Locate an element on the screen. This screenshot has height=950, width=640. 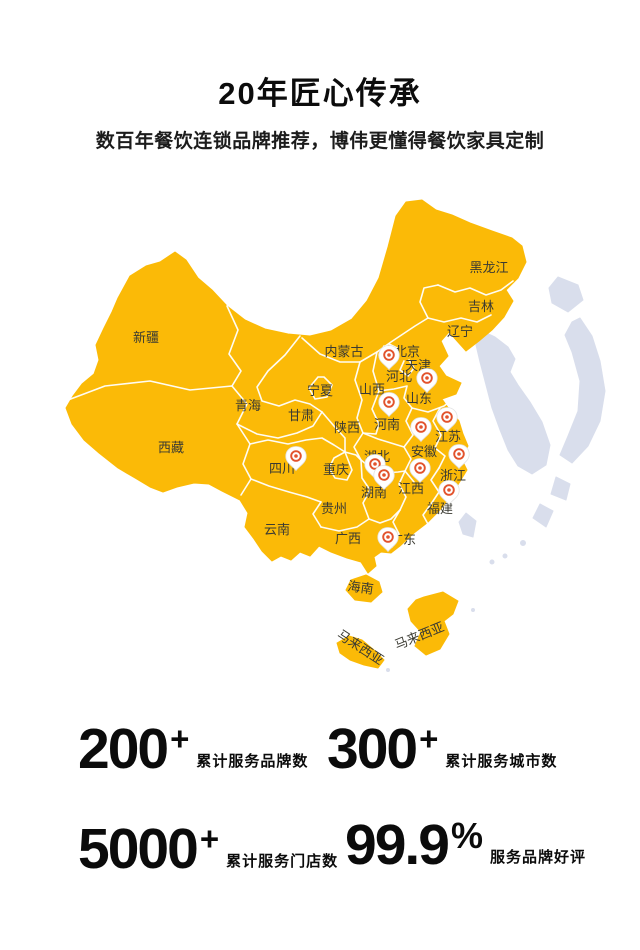
japan-kyushu-shape is located at coordinates (560, 488).